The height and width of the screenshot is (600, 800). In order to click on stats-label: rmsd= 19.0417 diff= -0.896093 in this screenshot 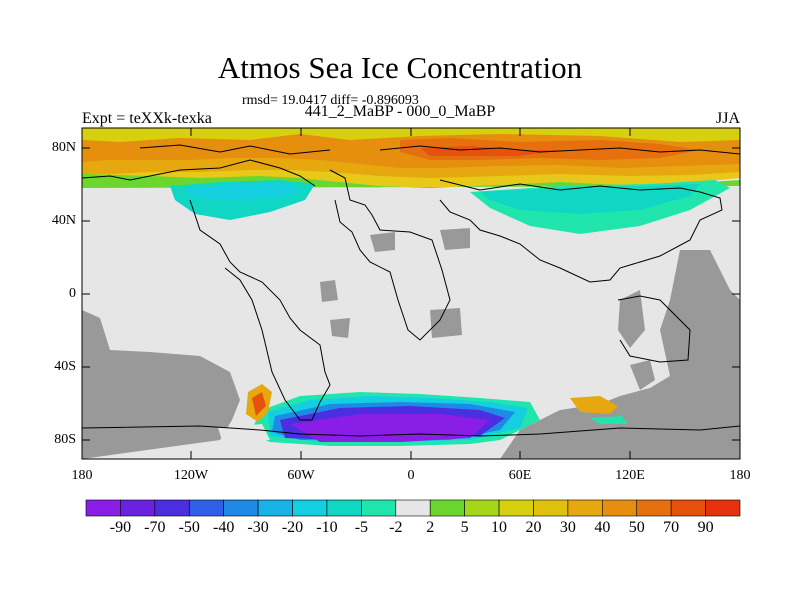, I will do `click(330, 100)`.